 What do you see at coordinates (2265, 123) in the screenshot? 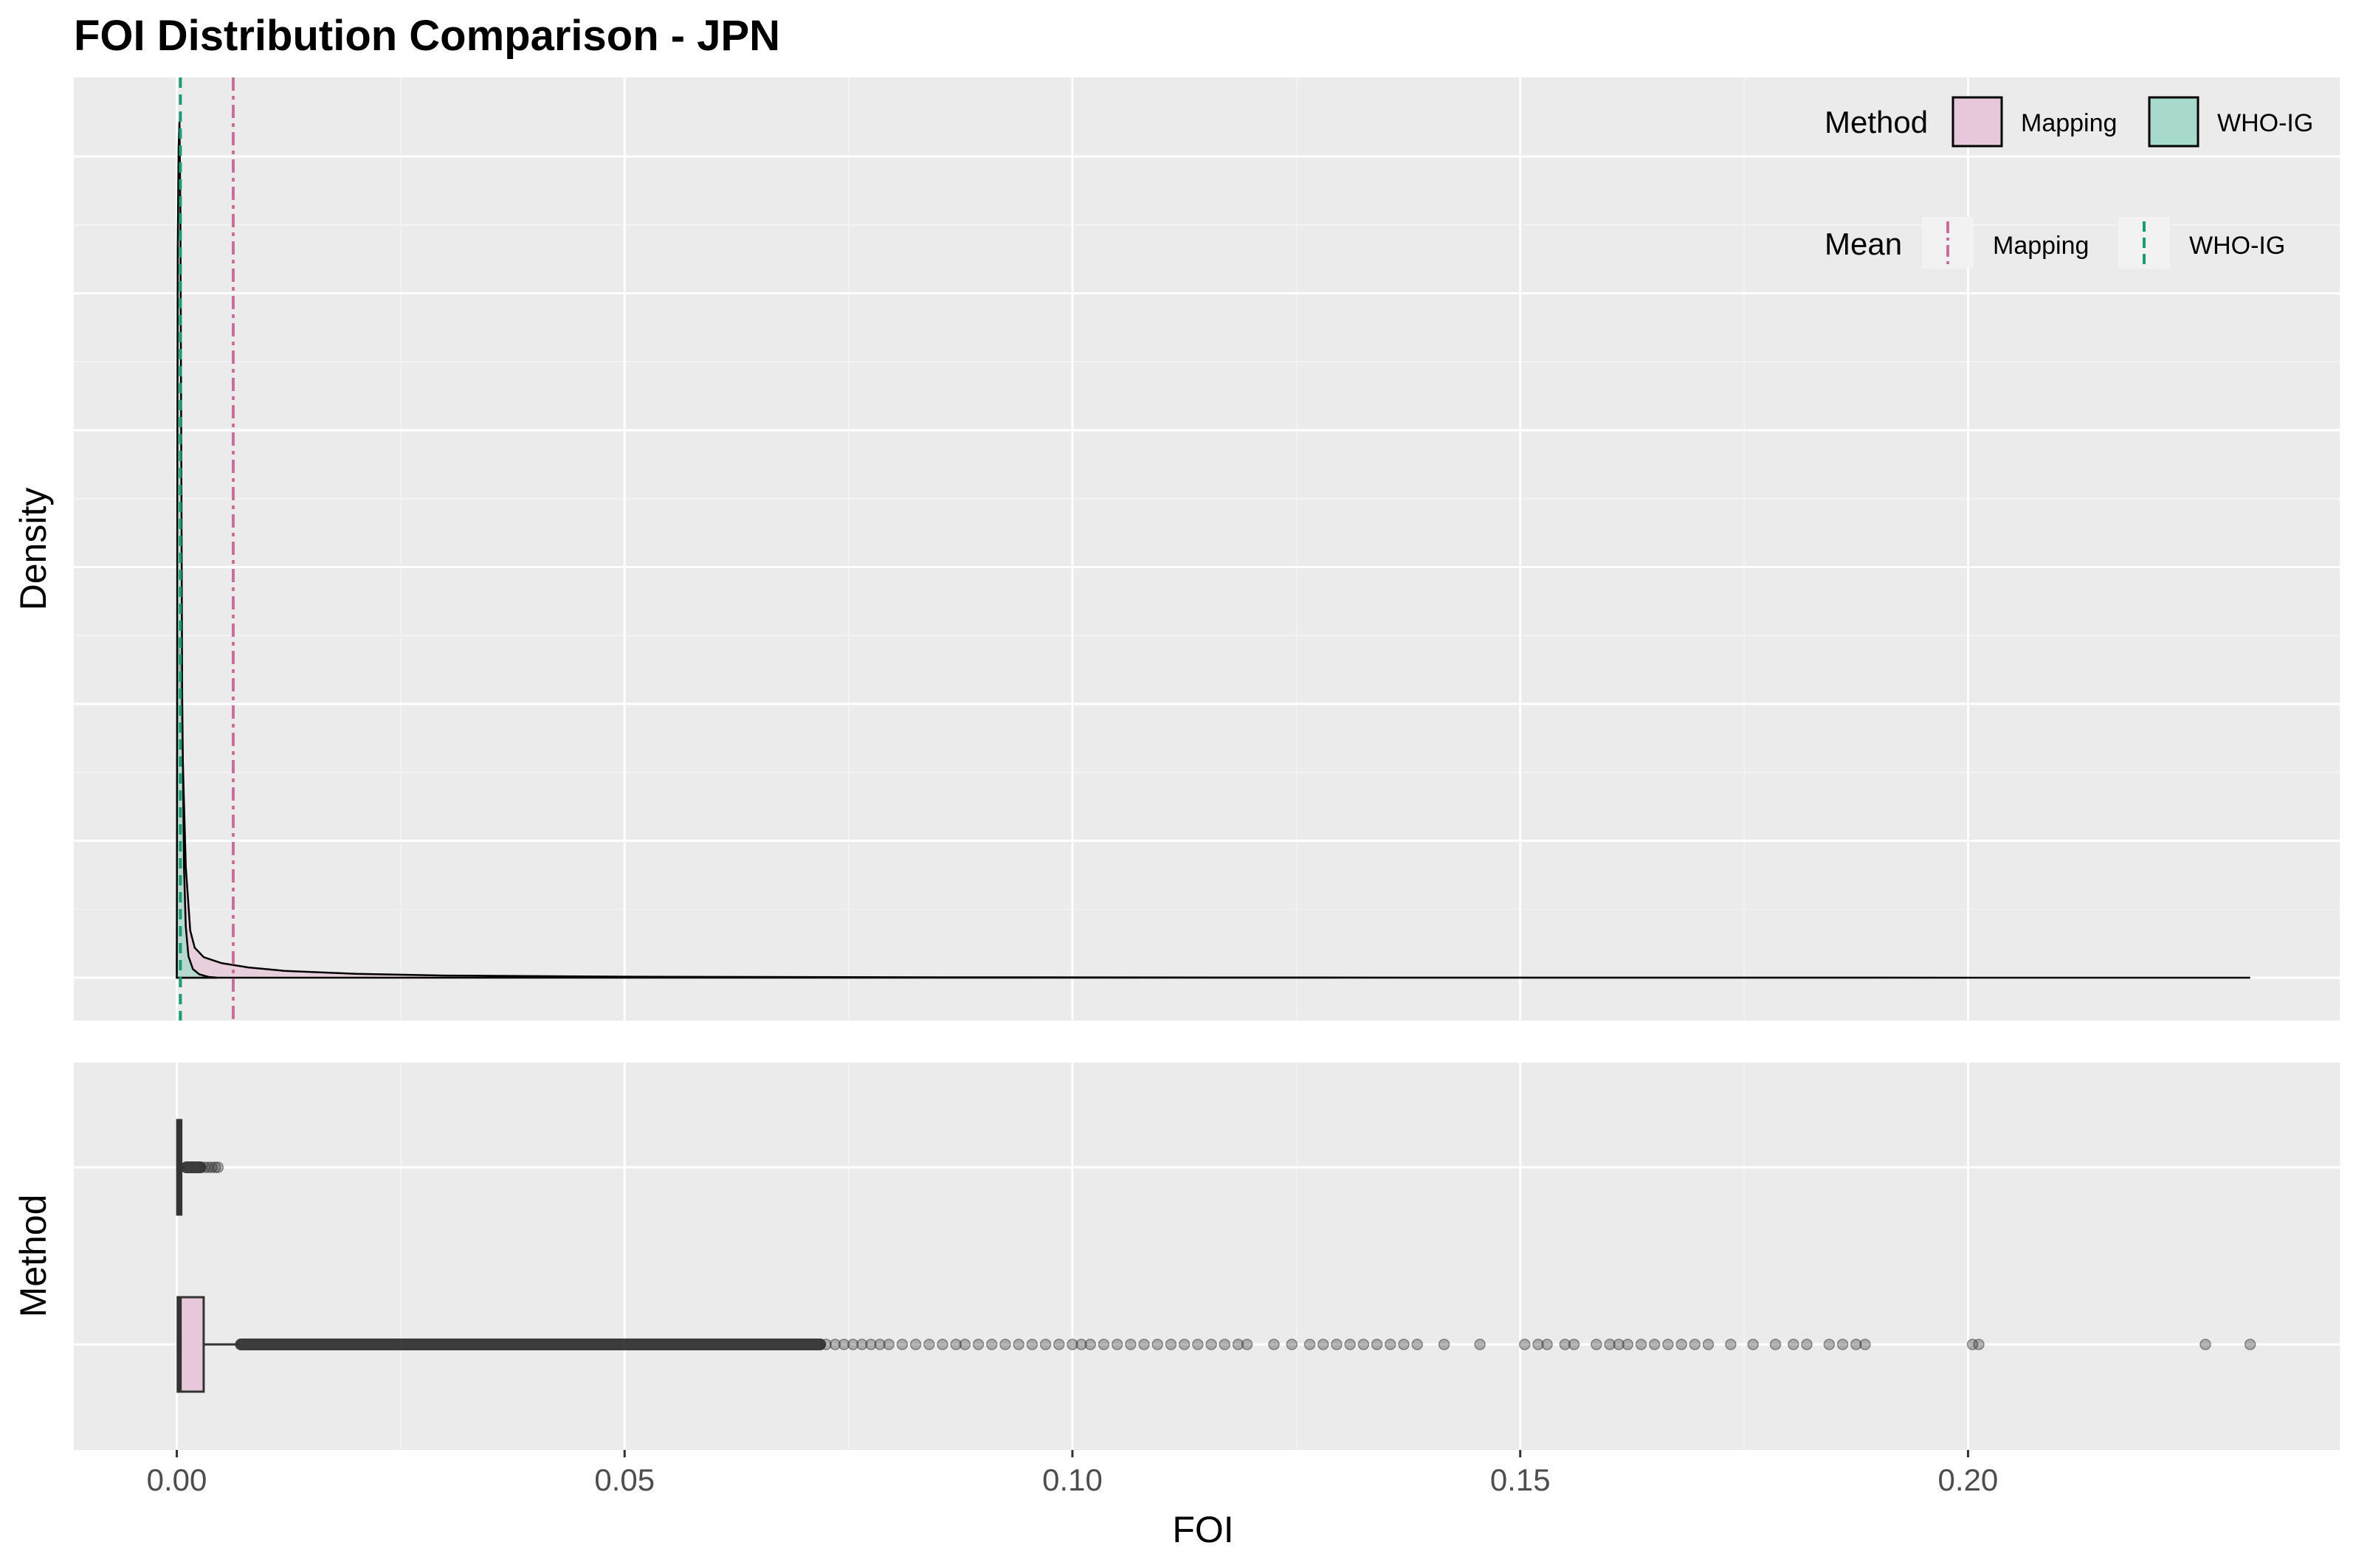
I see `legend-label-whoig: WHO-IG` at bounding box center [2265, 123].